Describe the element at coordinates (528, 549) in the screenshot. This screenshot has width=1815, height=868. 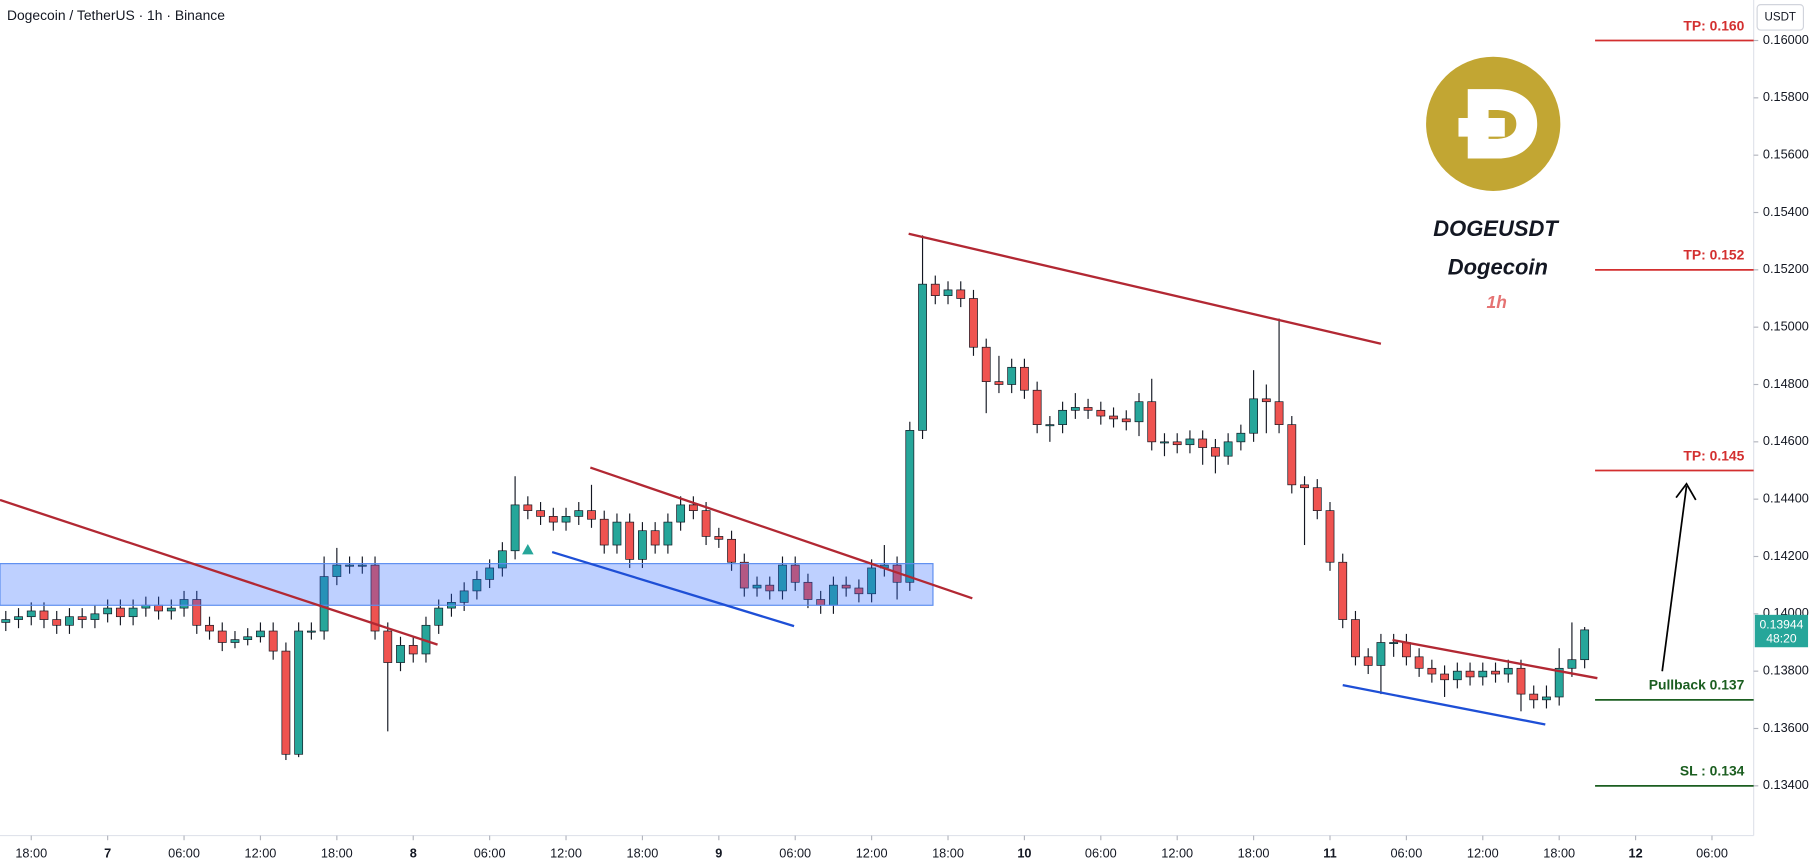
I see `signal-marker` at that location.